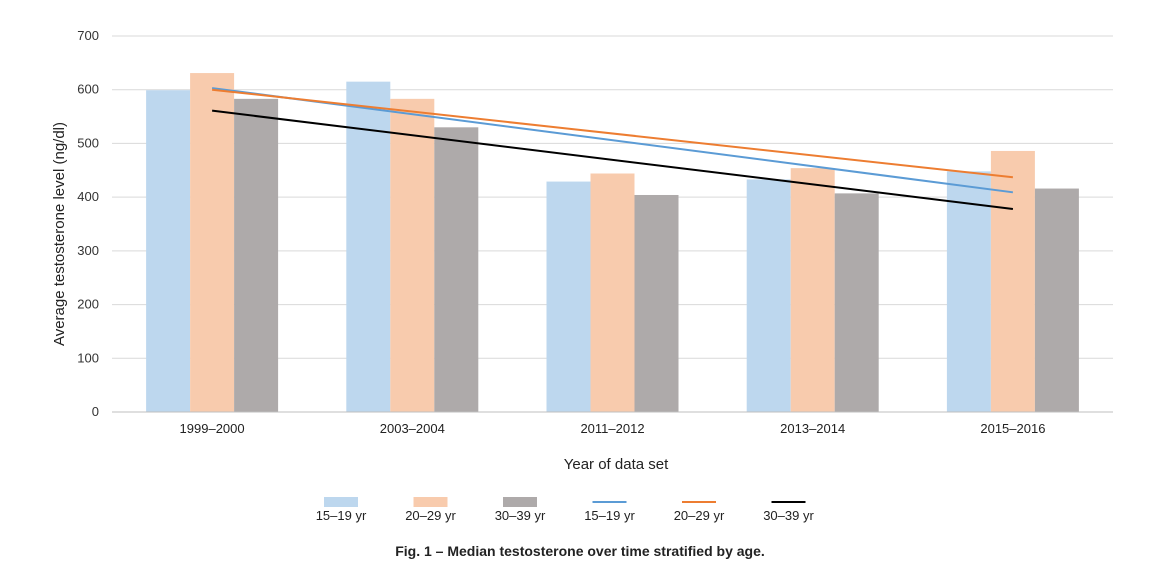 The image size is (1171, 584). I want to click on x-category-label: 2011–2012, so click(612, 428).